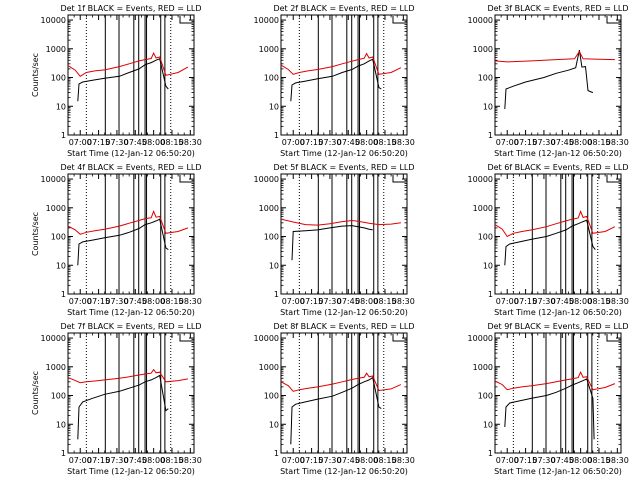 The image size is (640, 480). Describe the element at coordinates (557, 167) in the screenshot. I see `chart-title: Det 6f BLACK = Events, RED = LLD` at that location.